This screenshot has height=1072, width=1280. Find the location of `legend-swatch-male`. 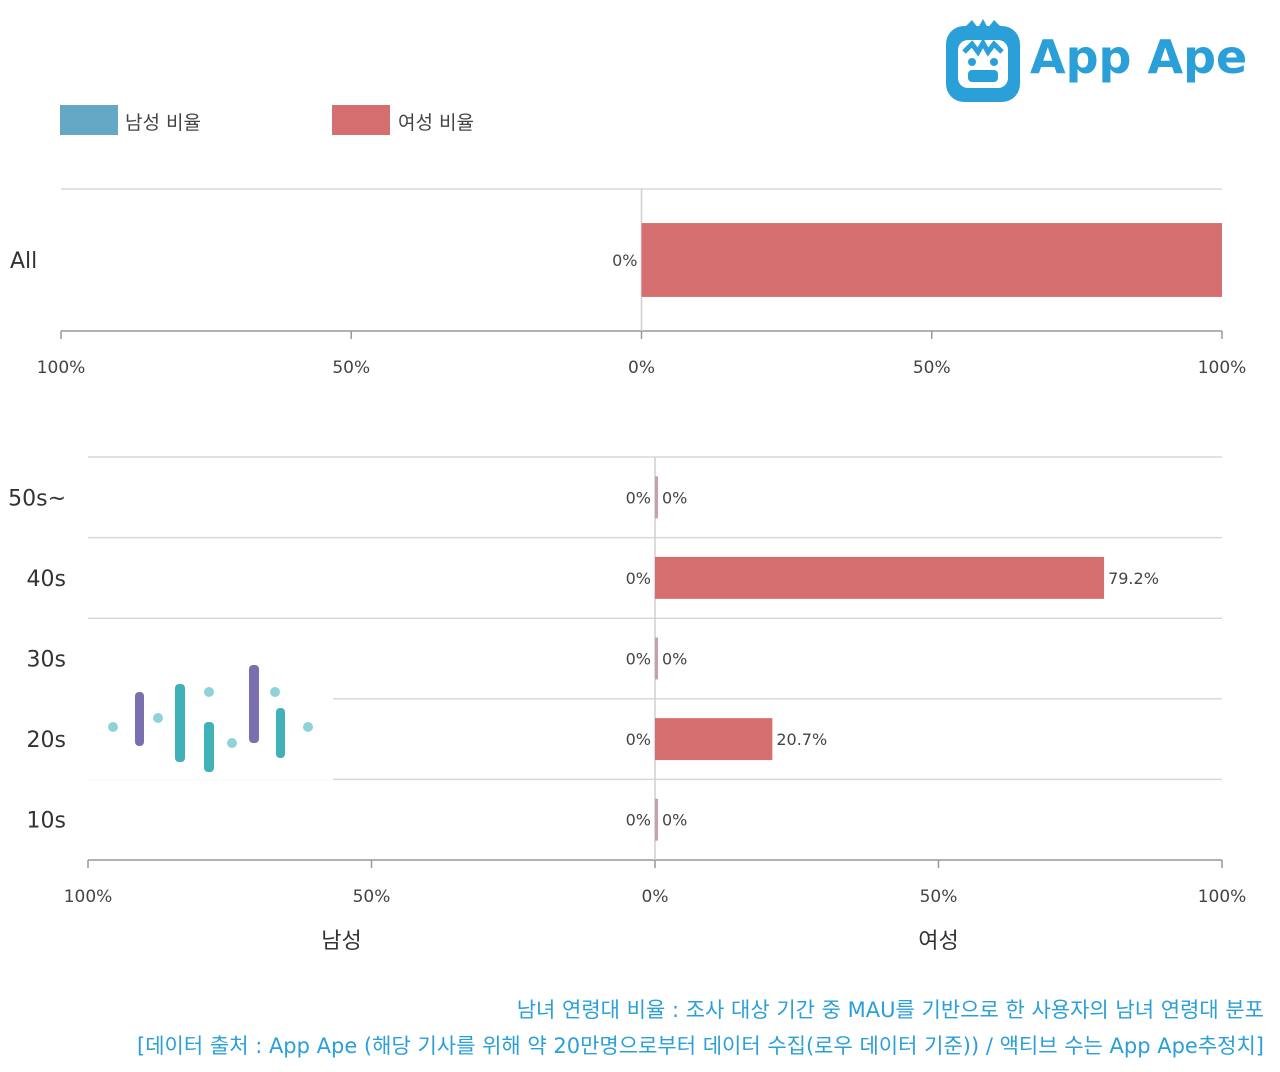

legend-swatch-male is located at coordinates (89, 120).